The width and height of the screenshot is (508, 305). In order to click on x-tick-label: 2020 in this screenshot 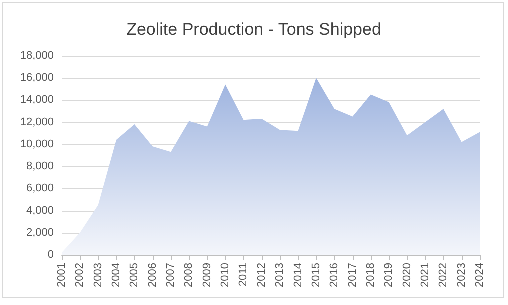, I will do `click(407, 275)`.